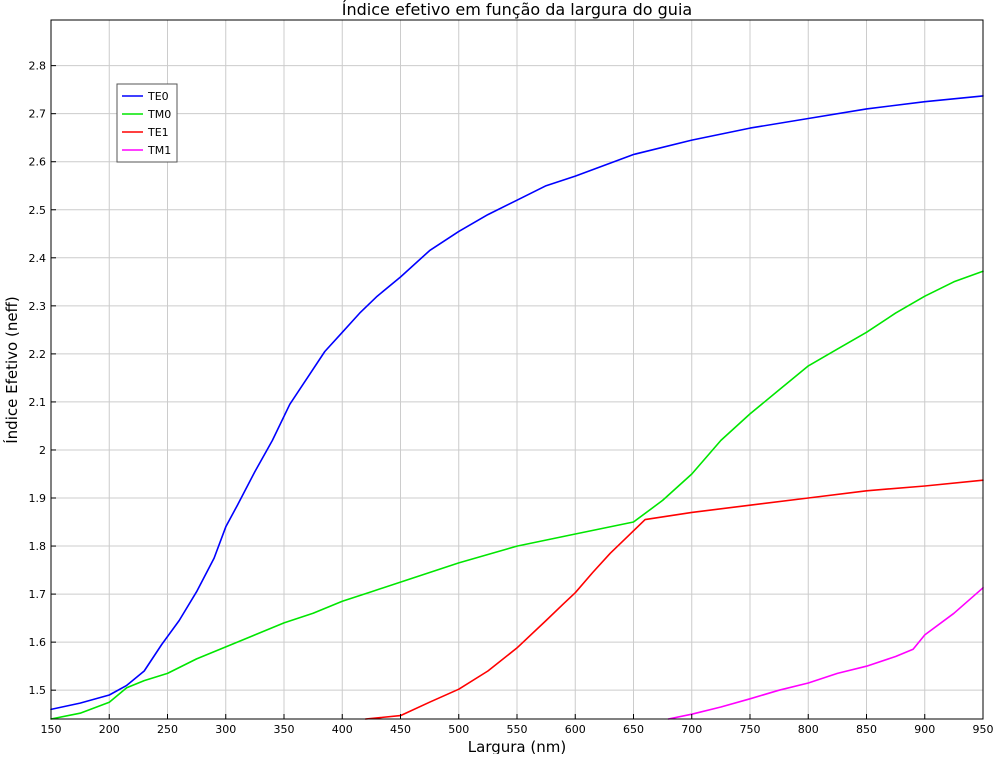  I want to click on y-tick-label: 1.9, so click(38, 498).